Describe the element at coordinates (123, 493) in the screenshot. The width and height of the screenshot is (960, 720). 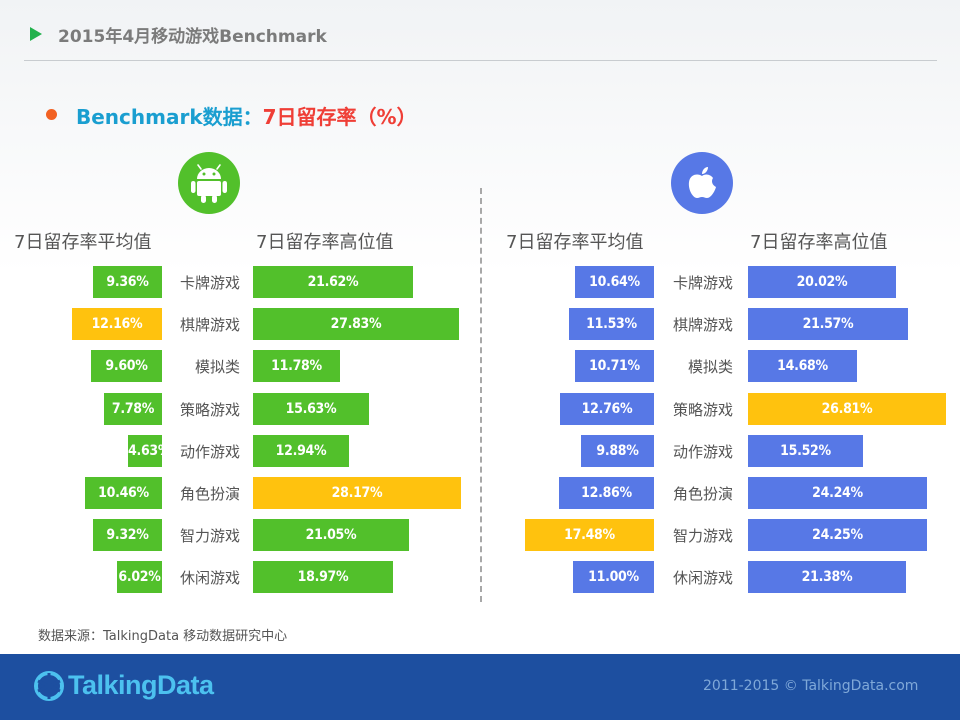
I see `android-avg-bar: 10.46%` at that location.